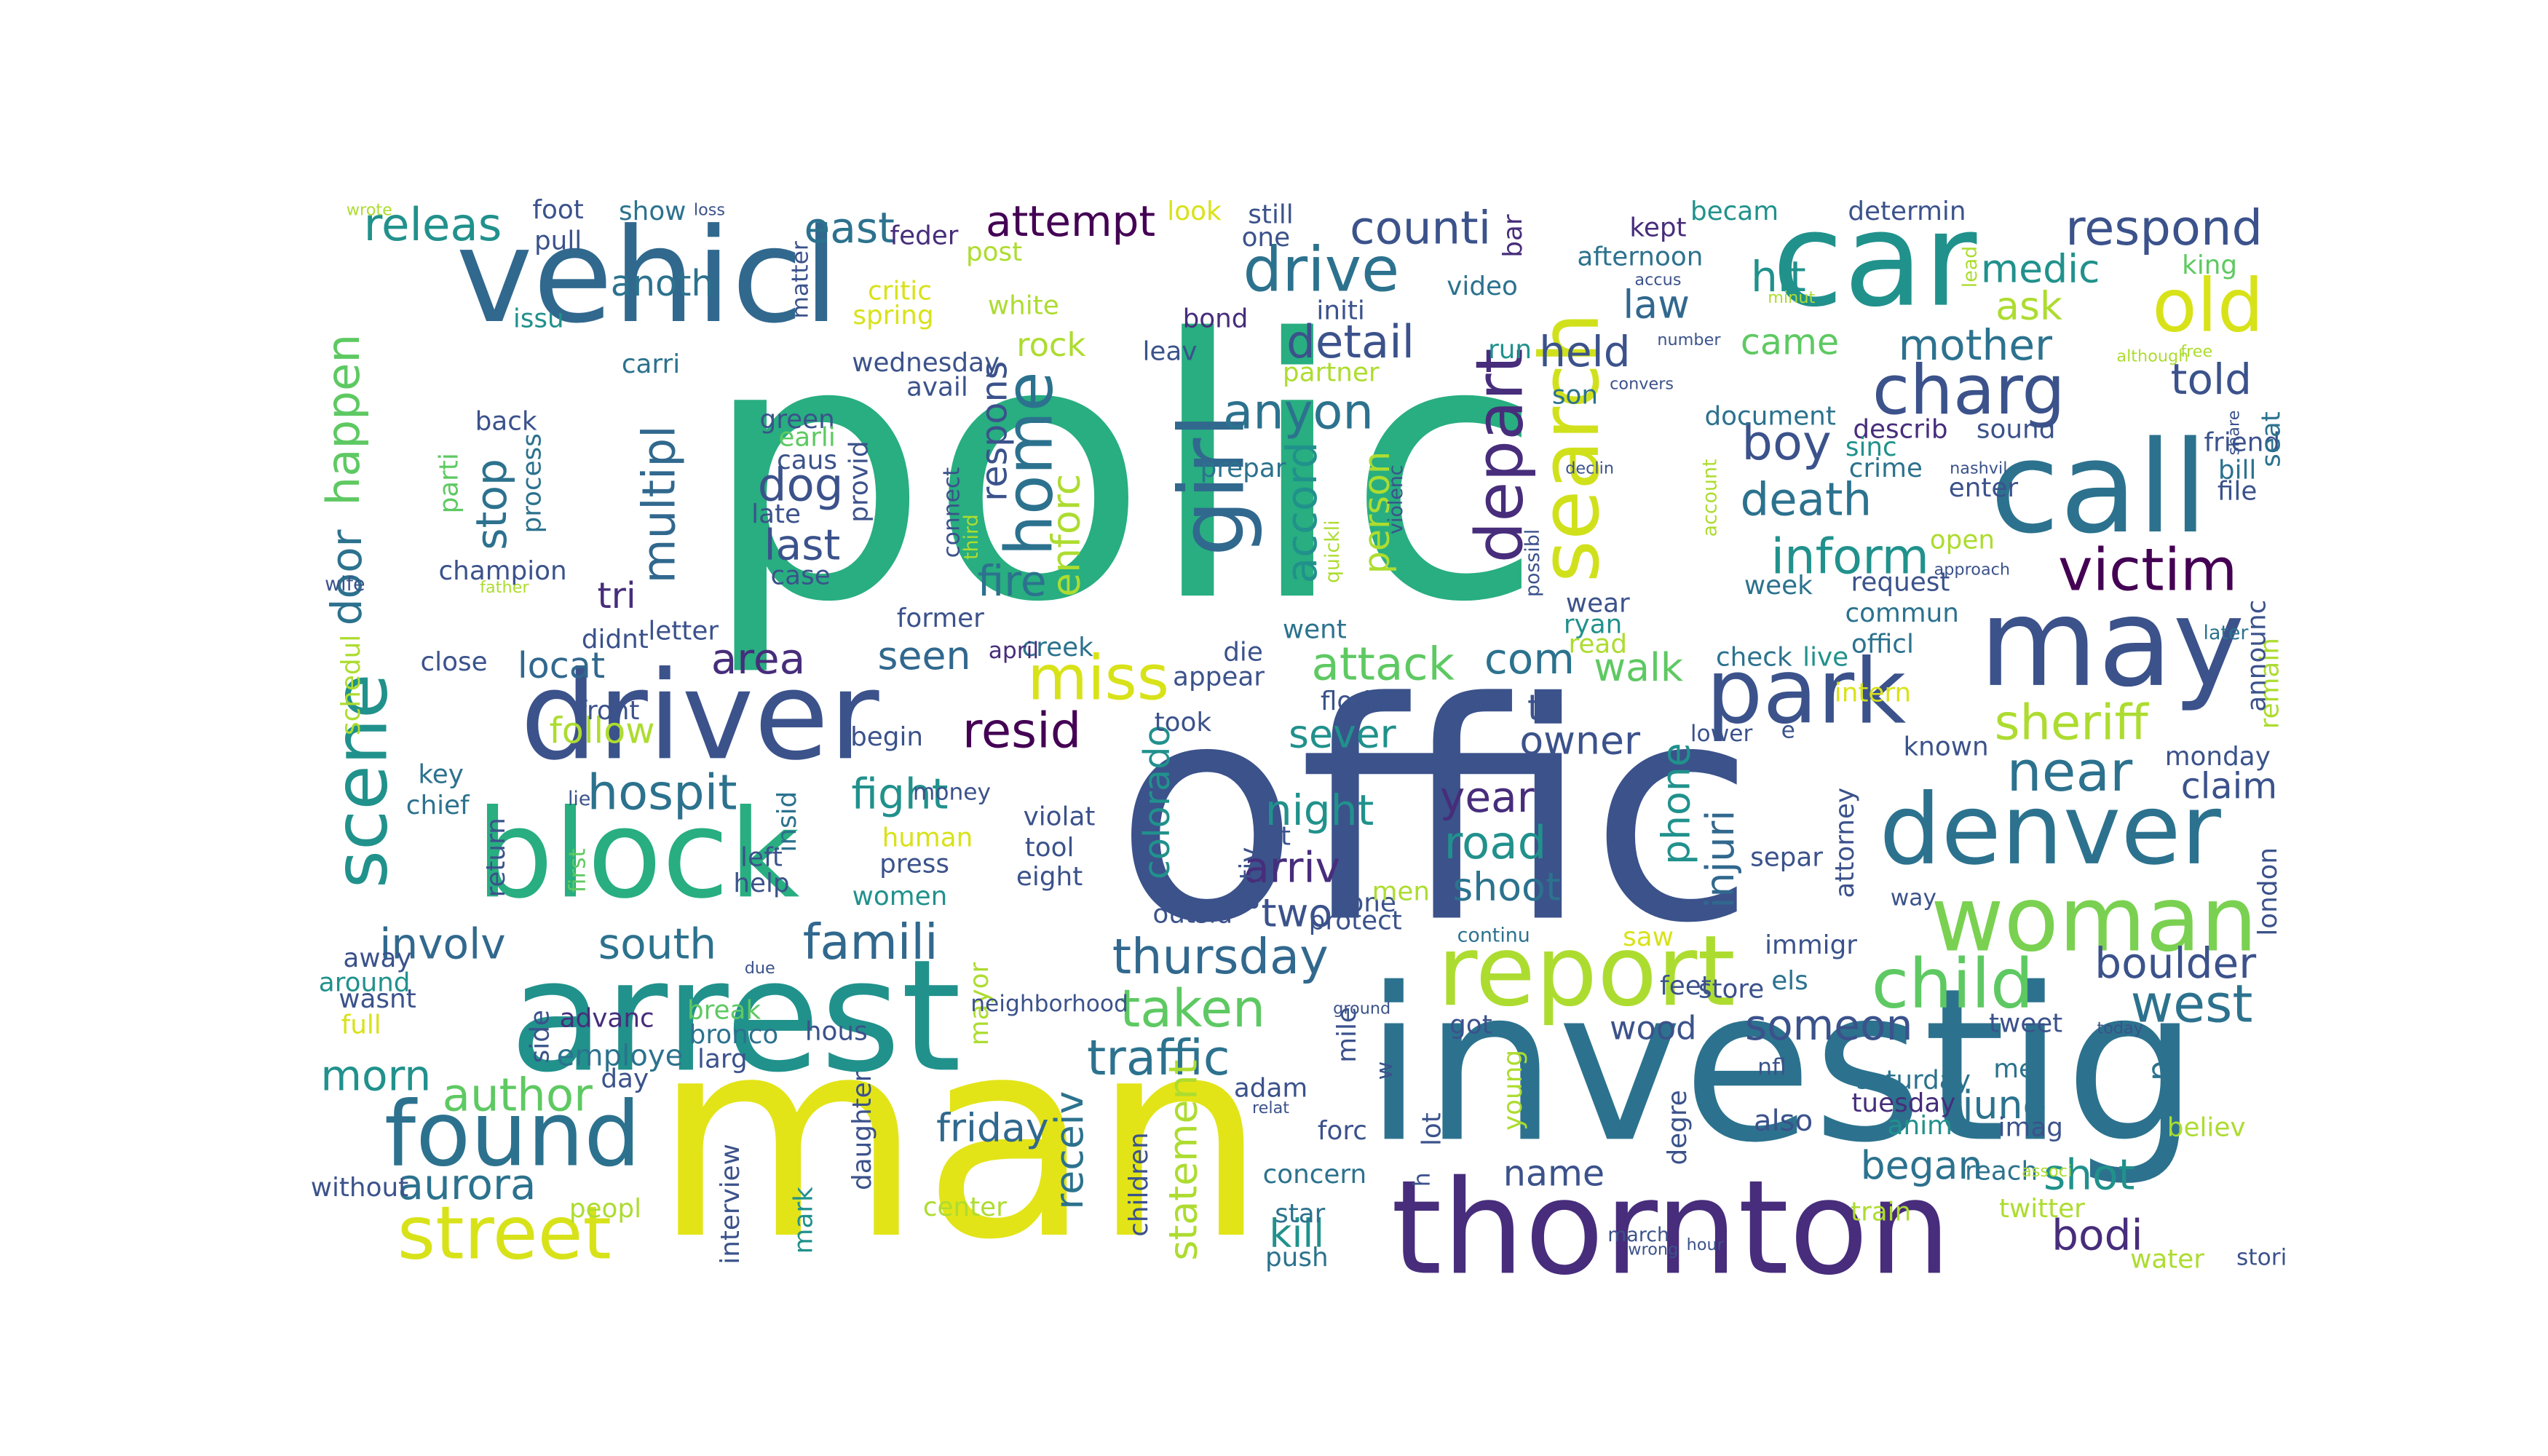  What do you see at coordinates (2040, 268) in the screenshot?
I see `word-medic: medic` at bounding box center [2040, 268].